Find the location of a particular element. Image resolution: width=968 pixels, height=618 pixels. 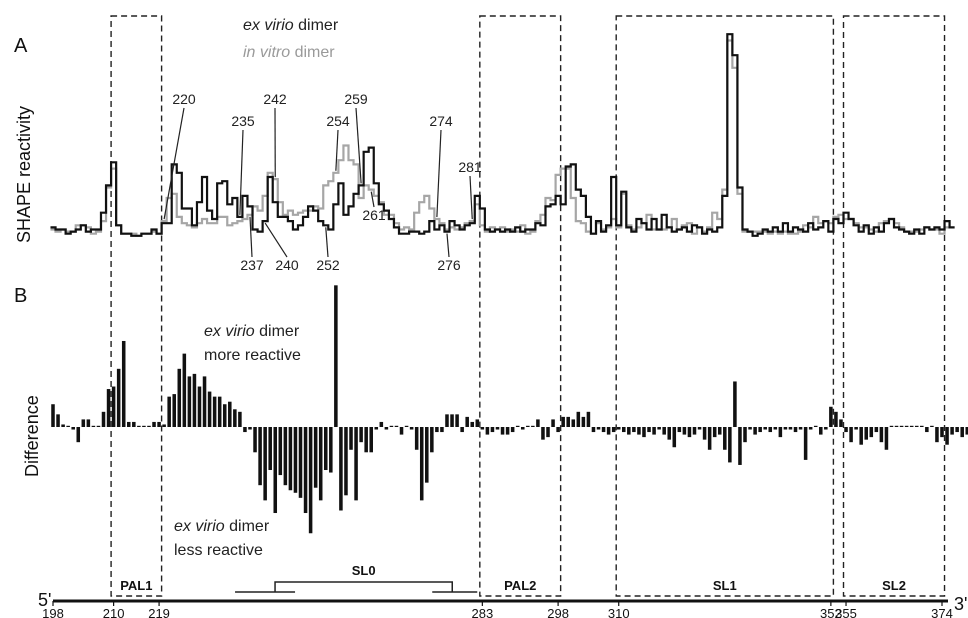

annotation-more-line2: more reactive is located at coordinates (252, 355).